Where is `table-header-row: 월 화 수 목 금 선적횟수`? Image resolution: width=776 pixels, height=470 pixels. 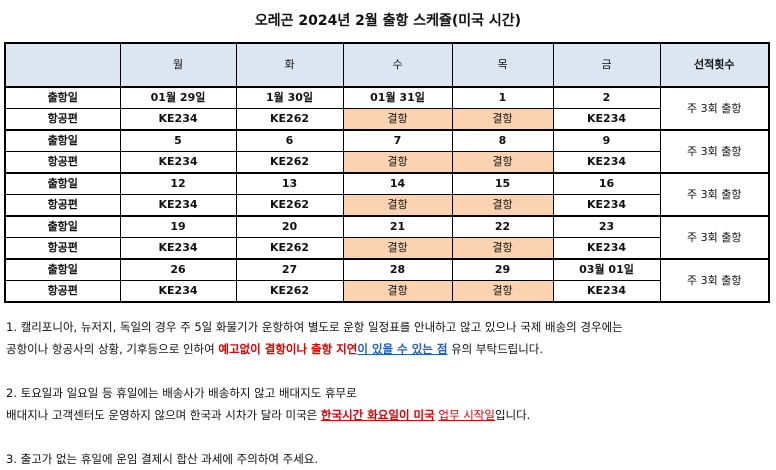
table-header-row: 월 화 수 목 금 선적횟수 is located at coordinates (387, 65).